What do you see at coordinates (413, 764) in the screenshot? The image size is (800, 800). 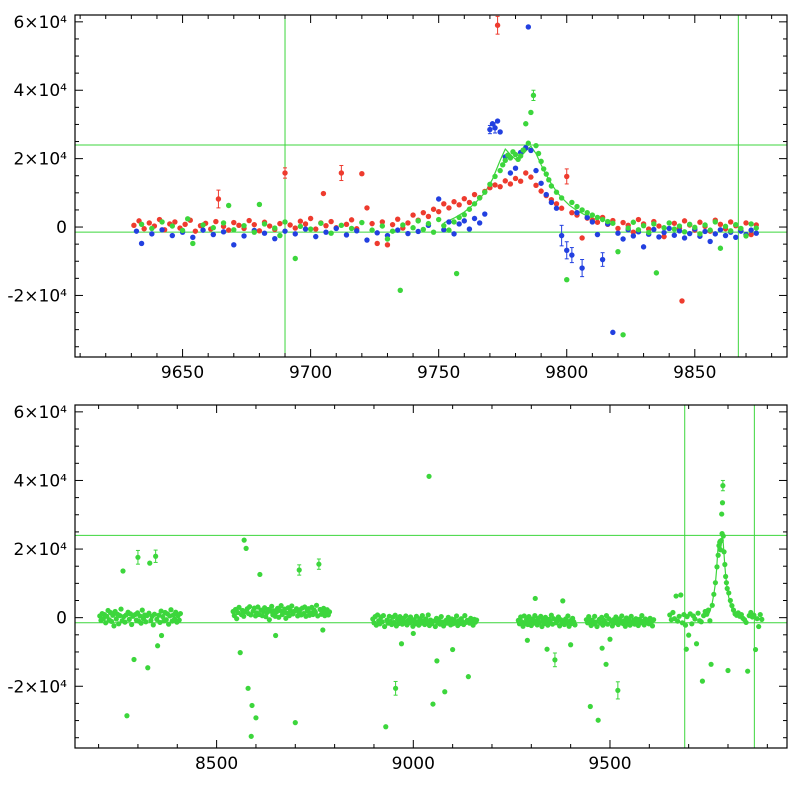 I see `x-tick-label: 9000` at bounding box center [413, 764].